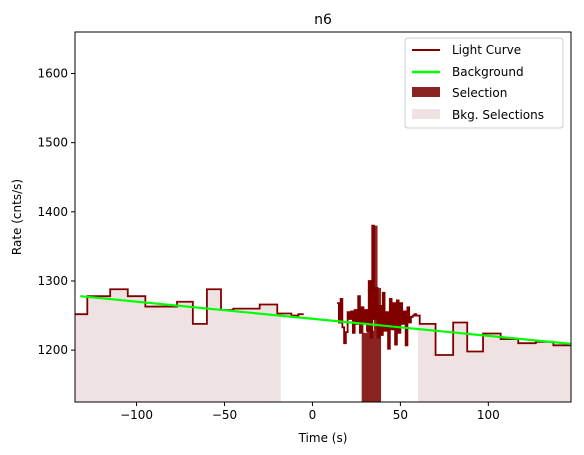 This screenshot has height=455, width=584. Describe the element at coordinates (486, 50) in the screenshot. I see `legend-label-light-curve: Light Curve` at that location.